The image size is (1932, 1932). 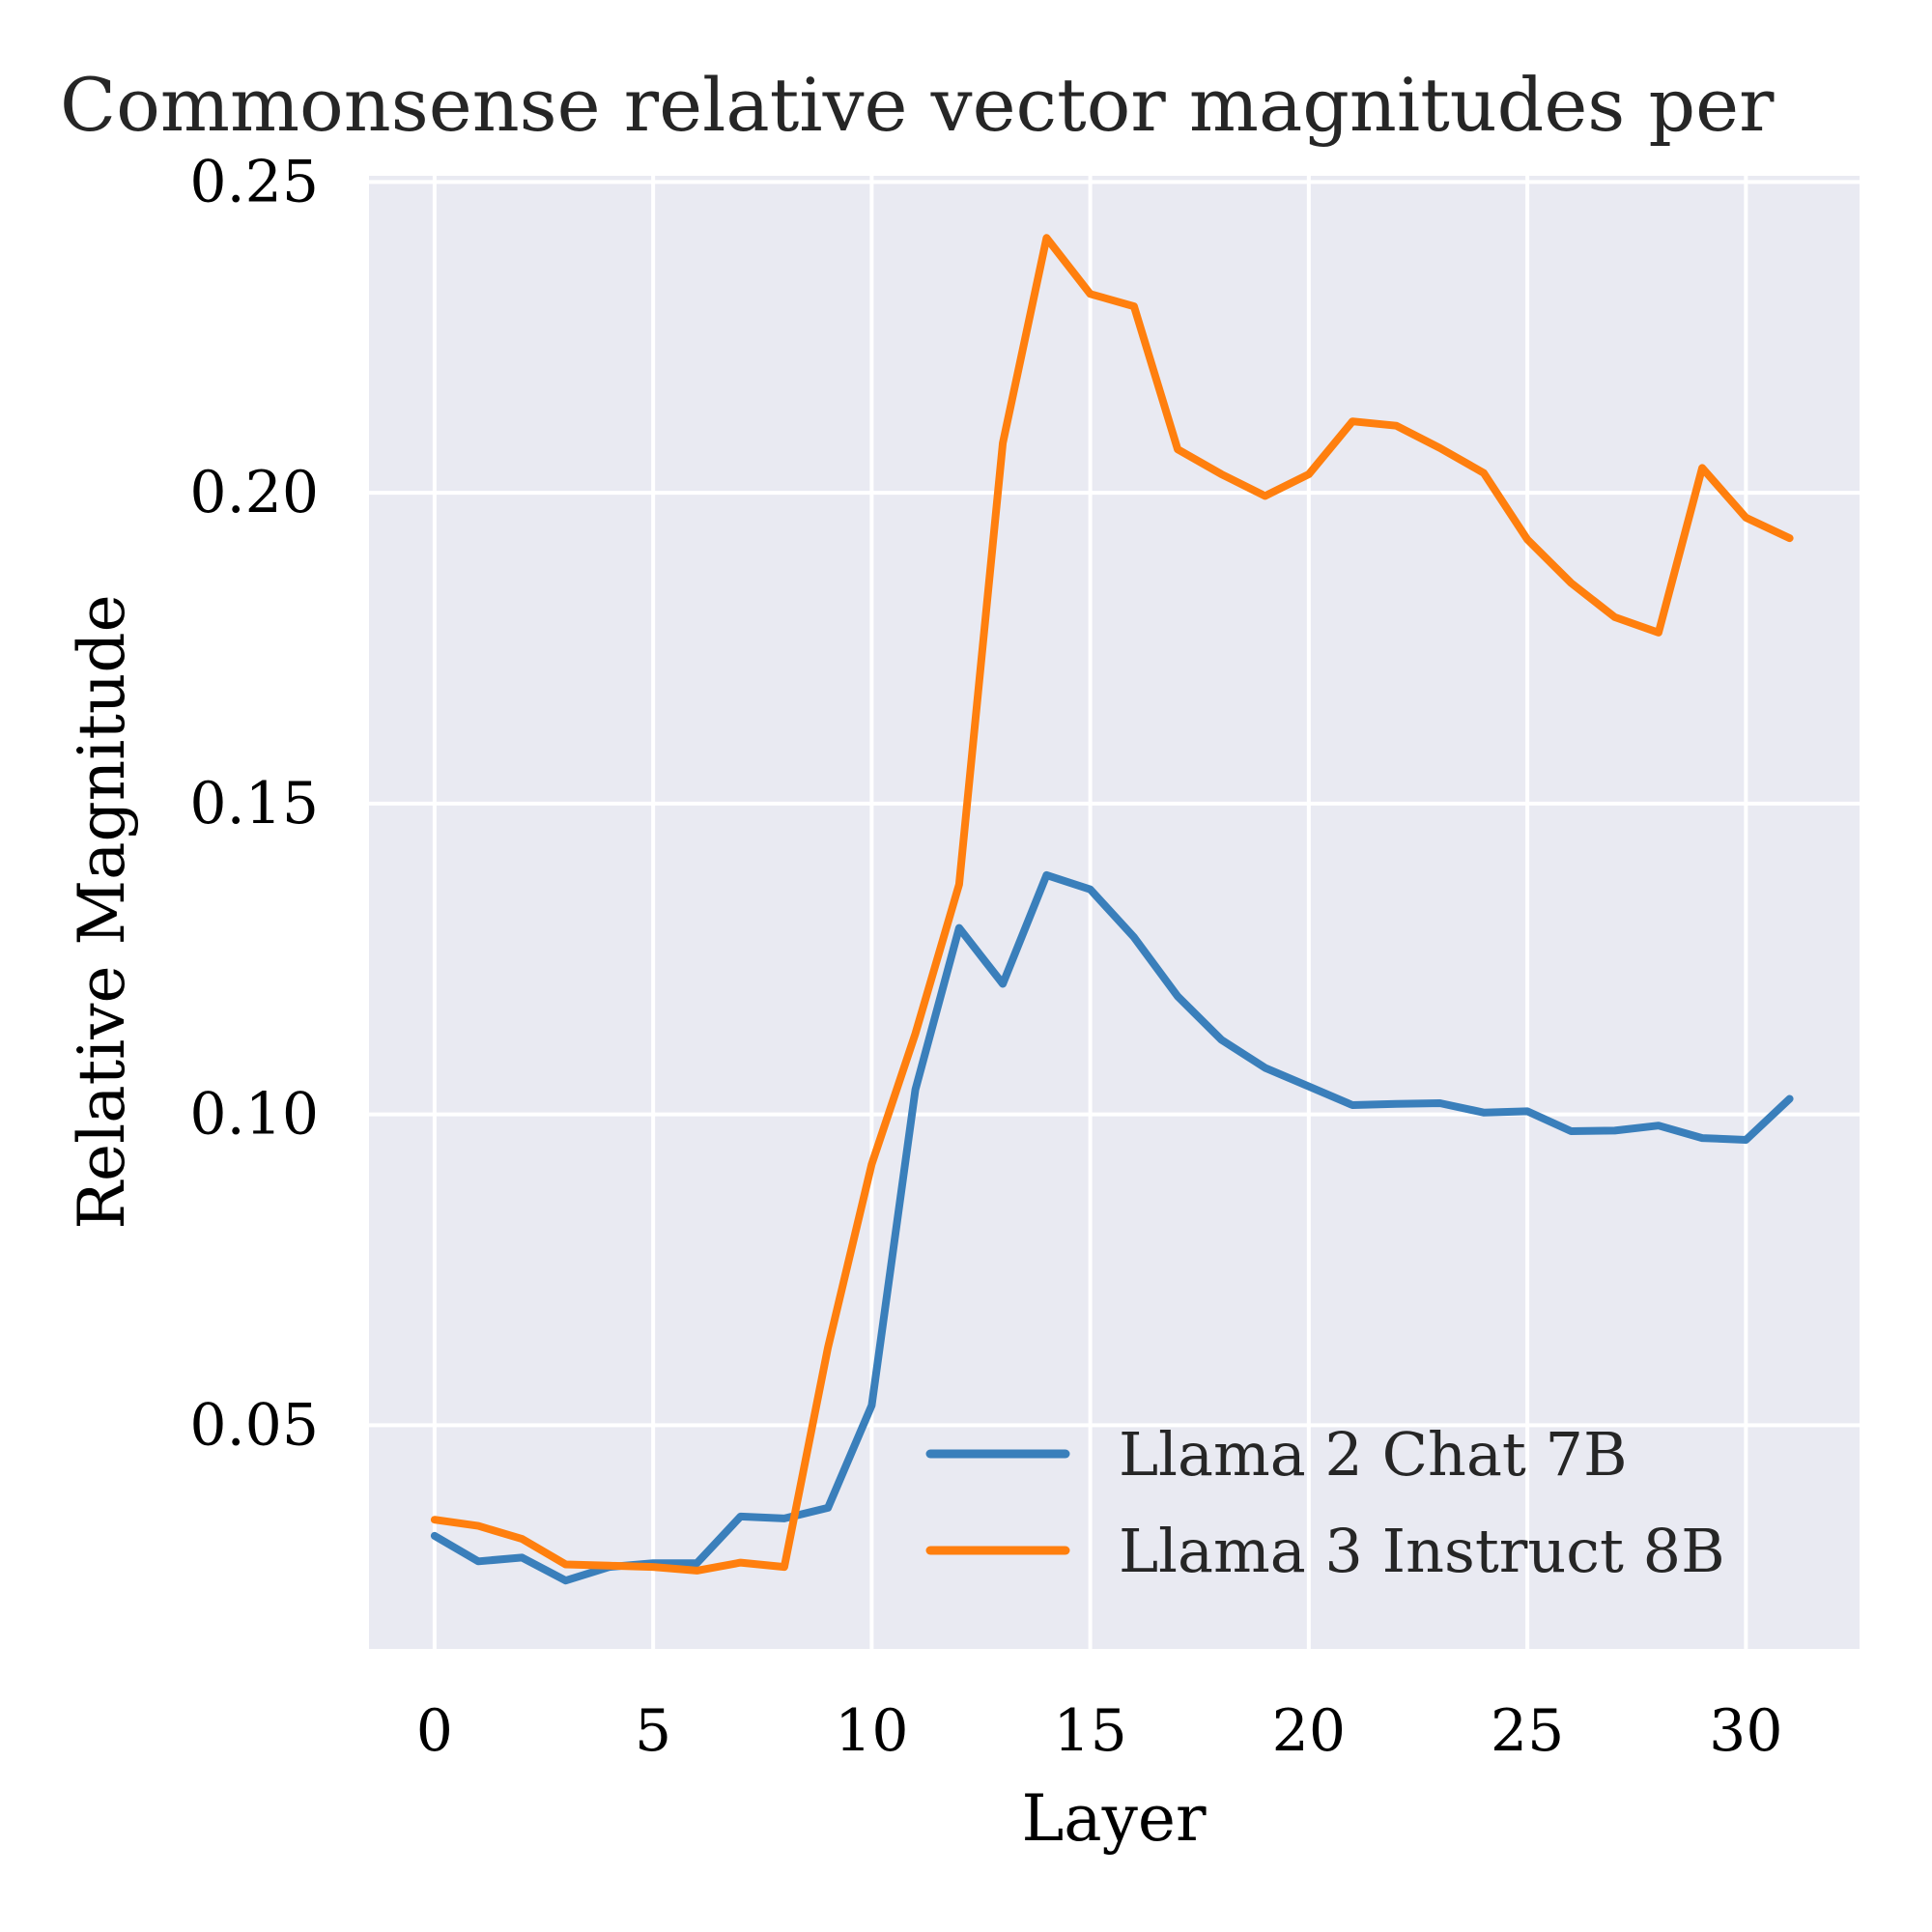 I want to click on y-tick-label: 0.15, so click(x=254, y=804).